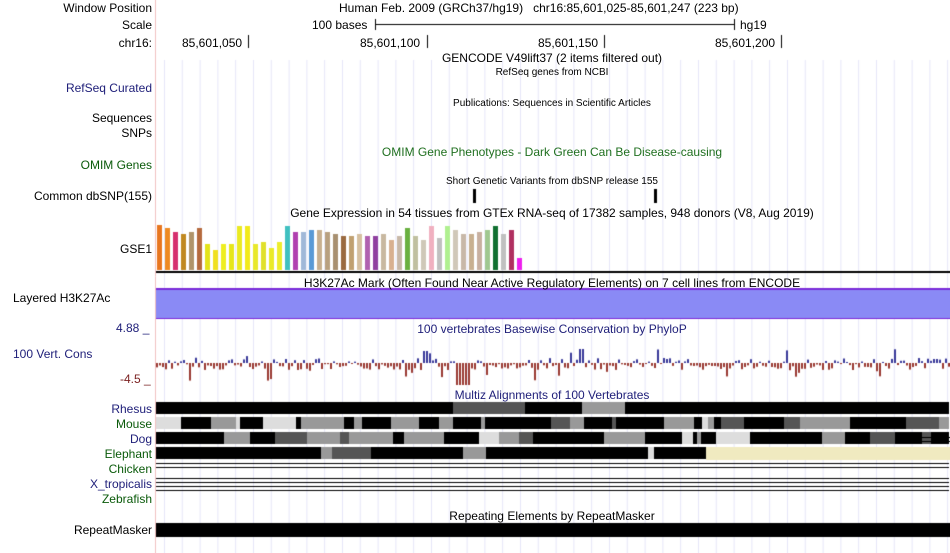  I want to click on species-elephant: Elephant, so click(128, 454).